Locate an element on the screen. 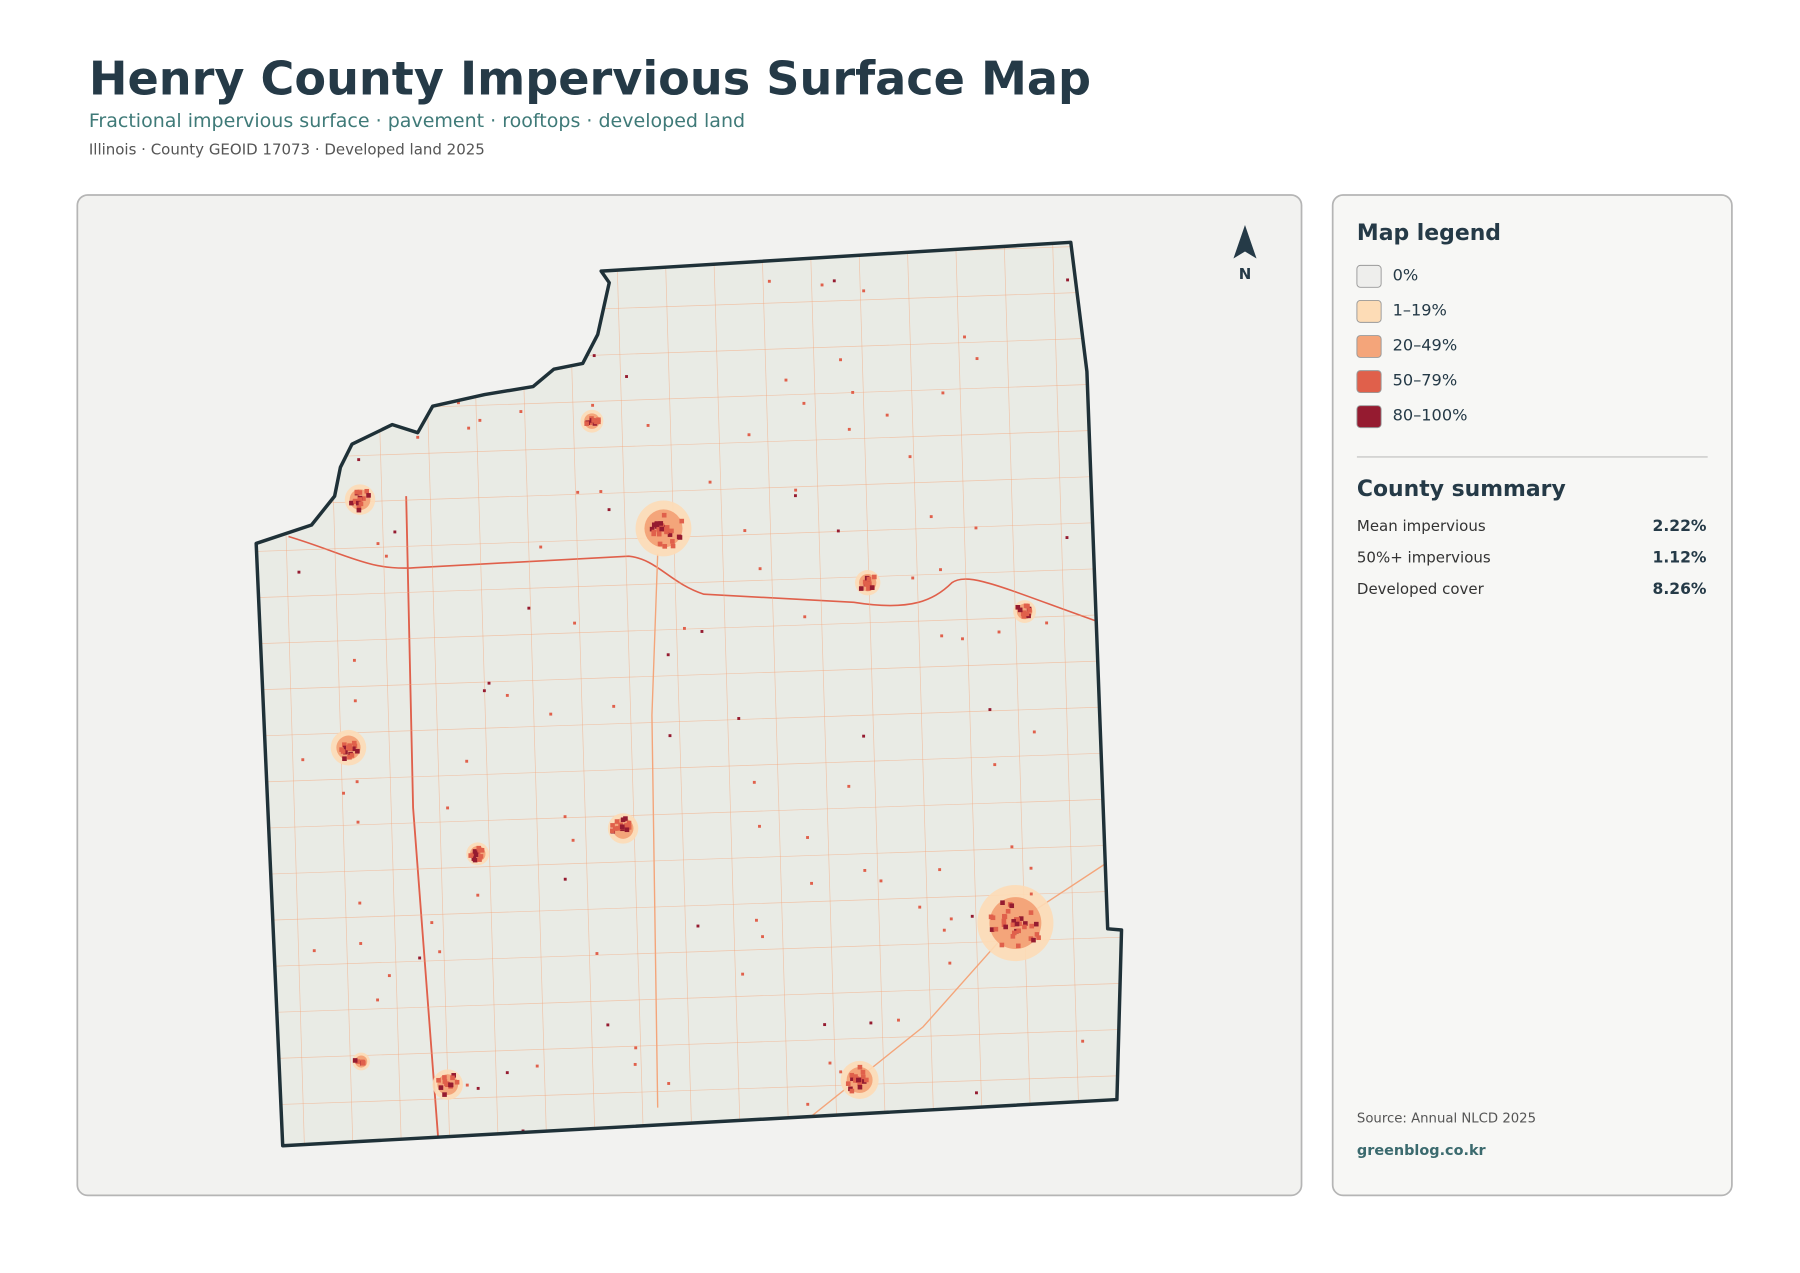 Image resolution: width=1800 pixels, height=1273 pixels. legend-label: 50–79% is located at coordinates (1425, 380).